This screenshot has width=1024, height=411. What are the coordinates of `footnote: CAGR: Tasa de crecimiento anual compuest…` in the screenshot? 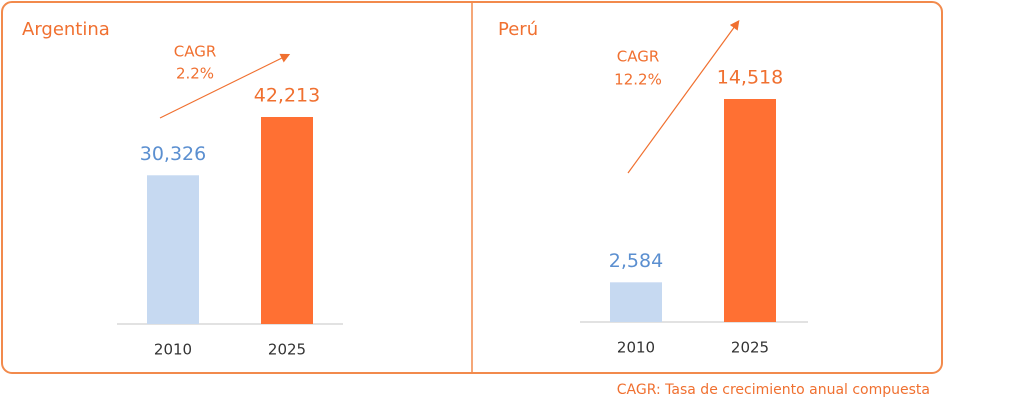 It's located at (773, 390).